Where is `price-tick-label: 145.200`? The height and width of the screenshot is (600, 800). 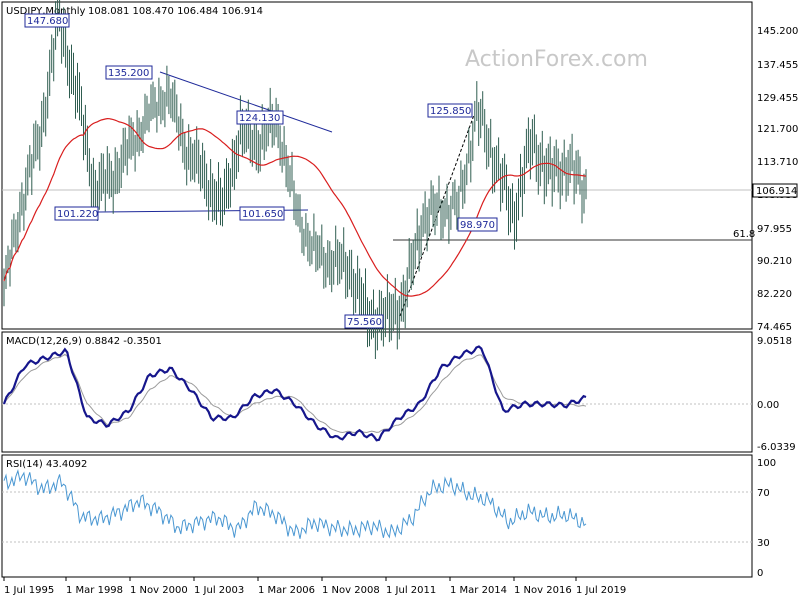 price-tick-label: 145.200 is located at coordinates (777, 31).